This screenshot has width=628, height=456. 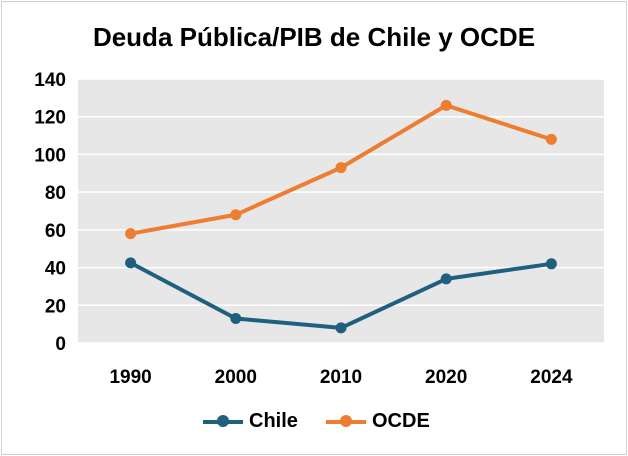 I want to click on x-tick-label: 2010, so click(x=341, y=377).